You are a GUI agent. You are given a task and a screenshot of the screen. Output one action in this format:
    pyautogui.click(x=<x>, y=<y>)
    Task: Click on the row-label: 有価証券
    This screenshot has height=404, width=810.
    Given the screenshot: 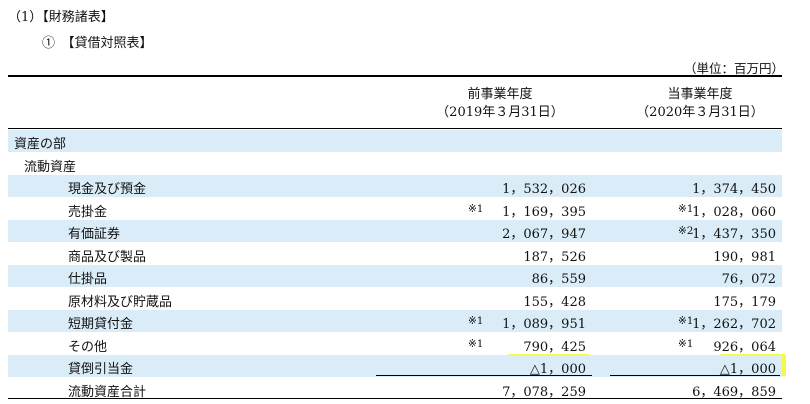 What is the action you would take?
    pyautogui.click(x=94, y=234)
    